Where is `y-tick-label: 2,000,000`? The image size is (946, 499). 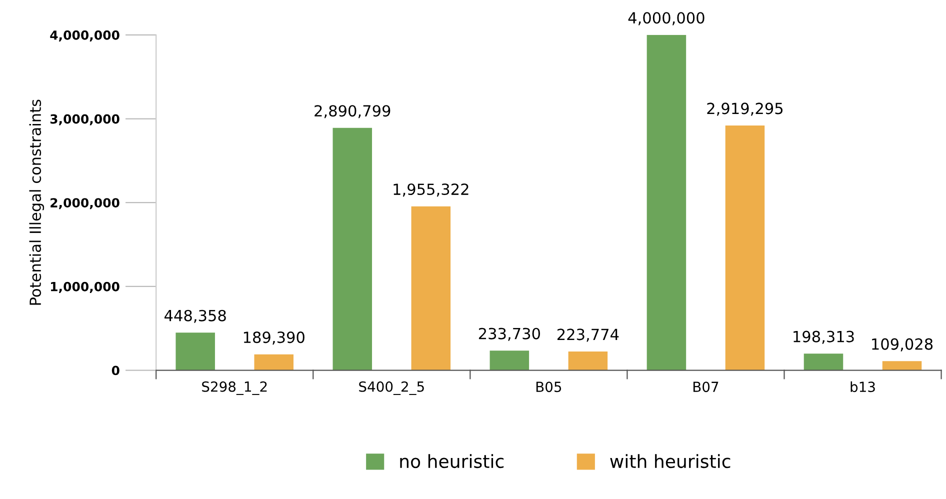
y-tick-label: 2,000,000 is located at coordinates (85, 204).